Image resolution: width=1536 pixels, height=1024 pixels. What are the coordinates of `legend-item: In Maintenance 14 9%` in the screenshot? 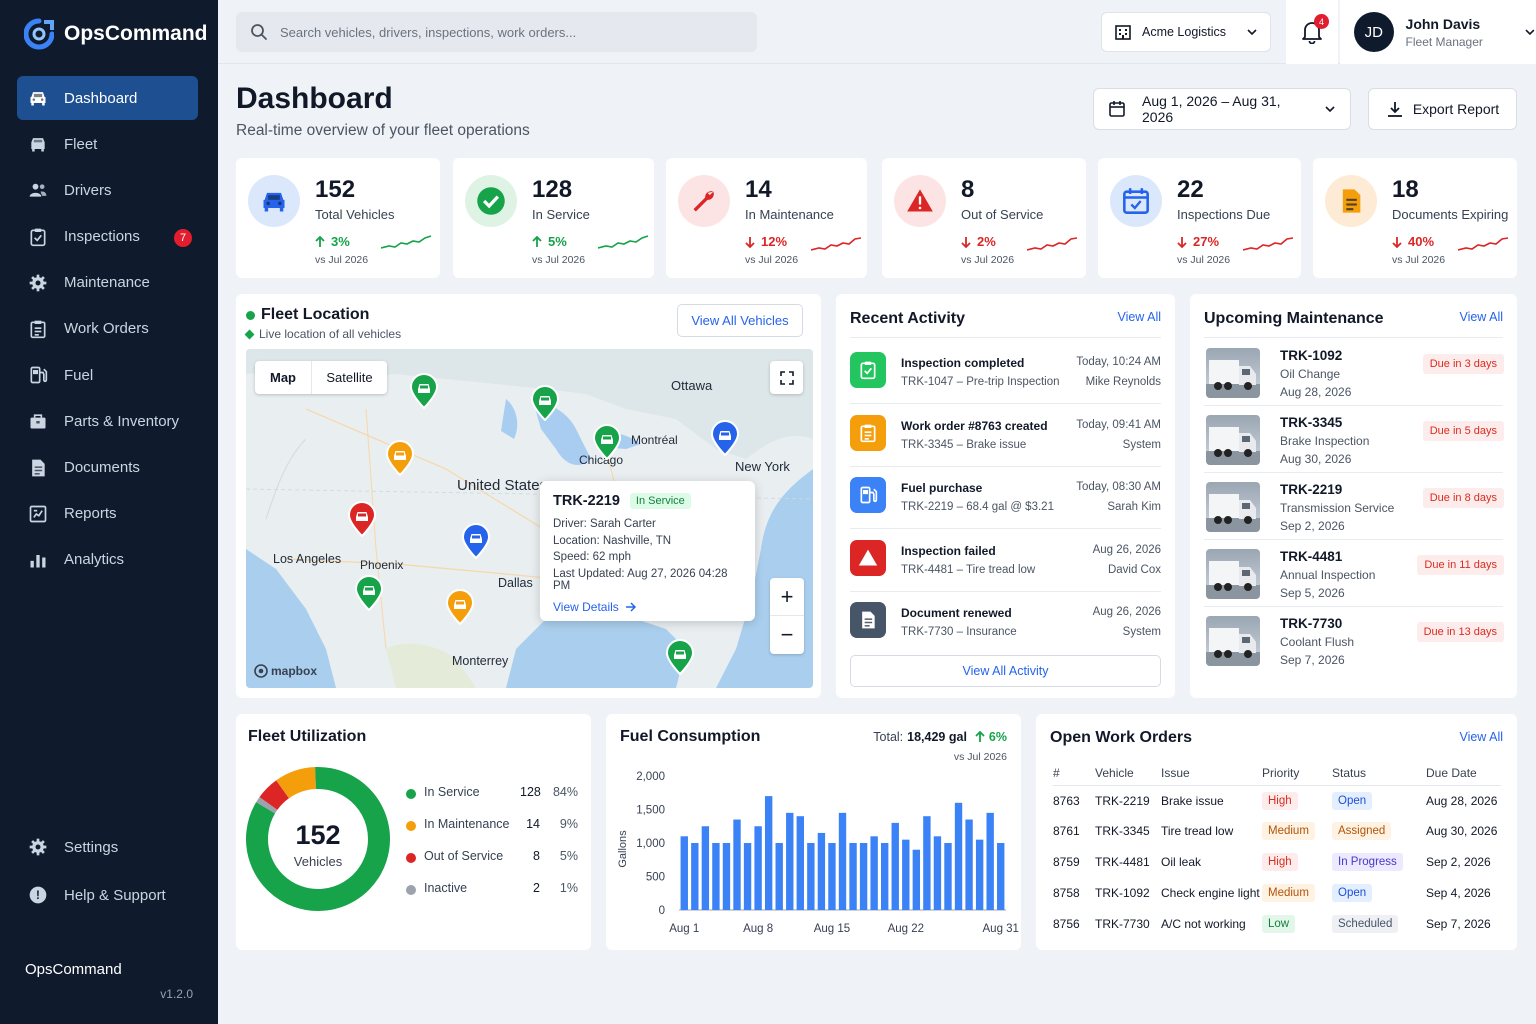 It's located at (492, 826).